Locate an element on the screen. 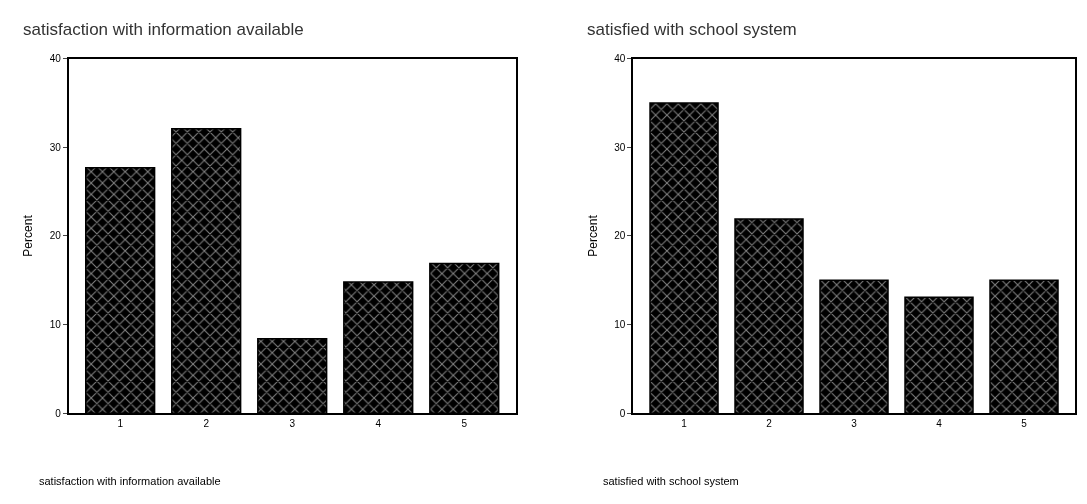  chart-title: satisfaction with information available is located at coordinates (163, 29).